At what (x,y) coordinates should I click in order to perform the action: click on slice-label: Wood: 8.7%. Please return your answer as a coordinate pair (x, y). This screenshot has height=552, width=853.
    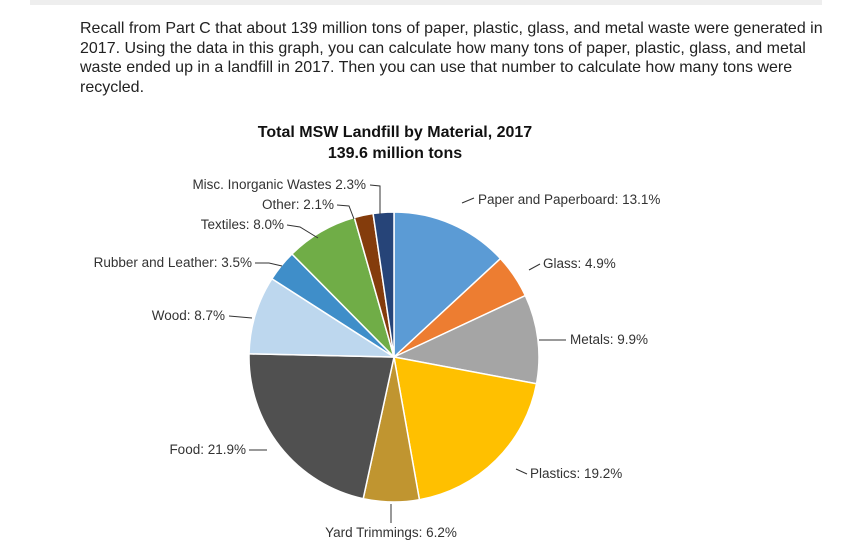
    Looking at the image, I should click on (188, 315).